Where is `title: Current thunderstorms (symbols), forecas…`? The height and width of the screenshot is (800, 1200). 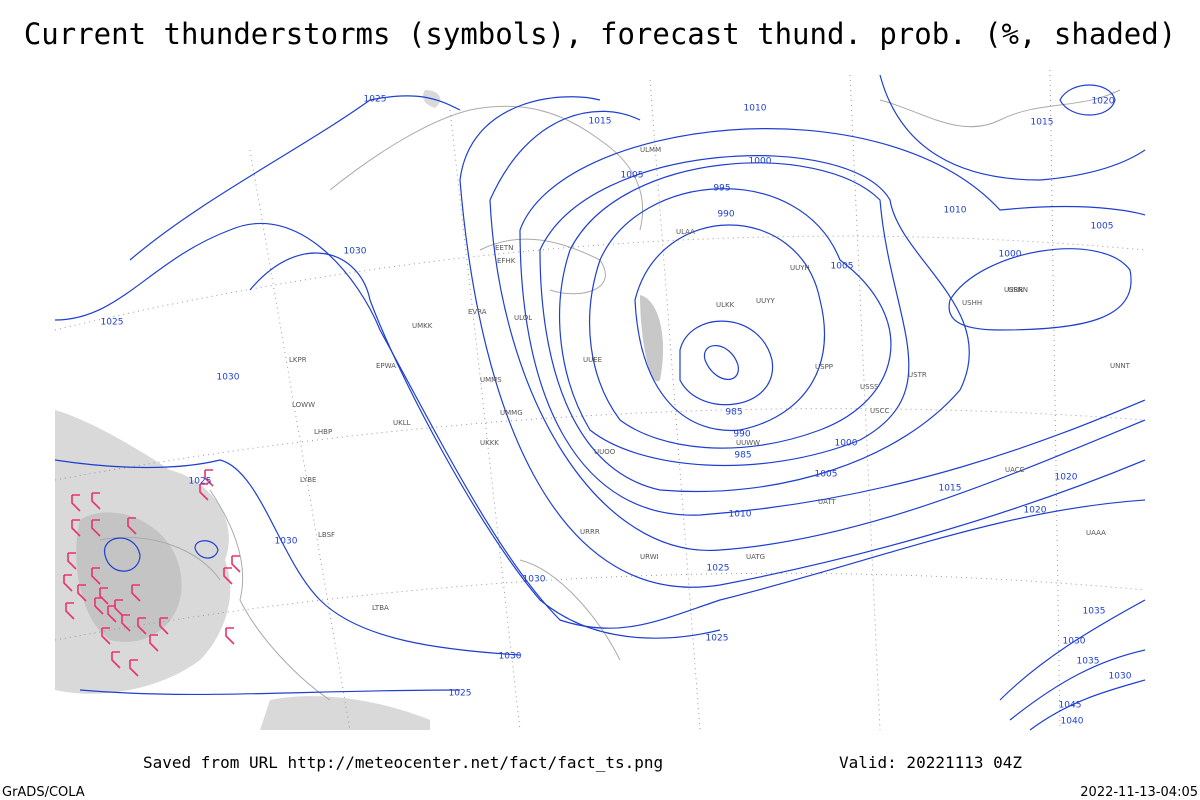
title: Current thunderstorms (symbols), forecas… is located at coordinates (600, 34).